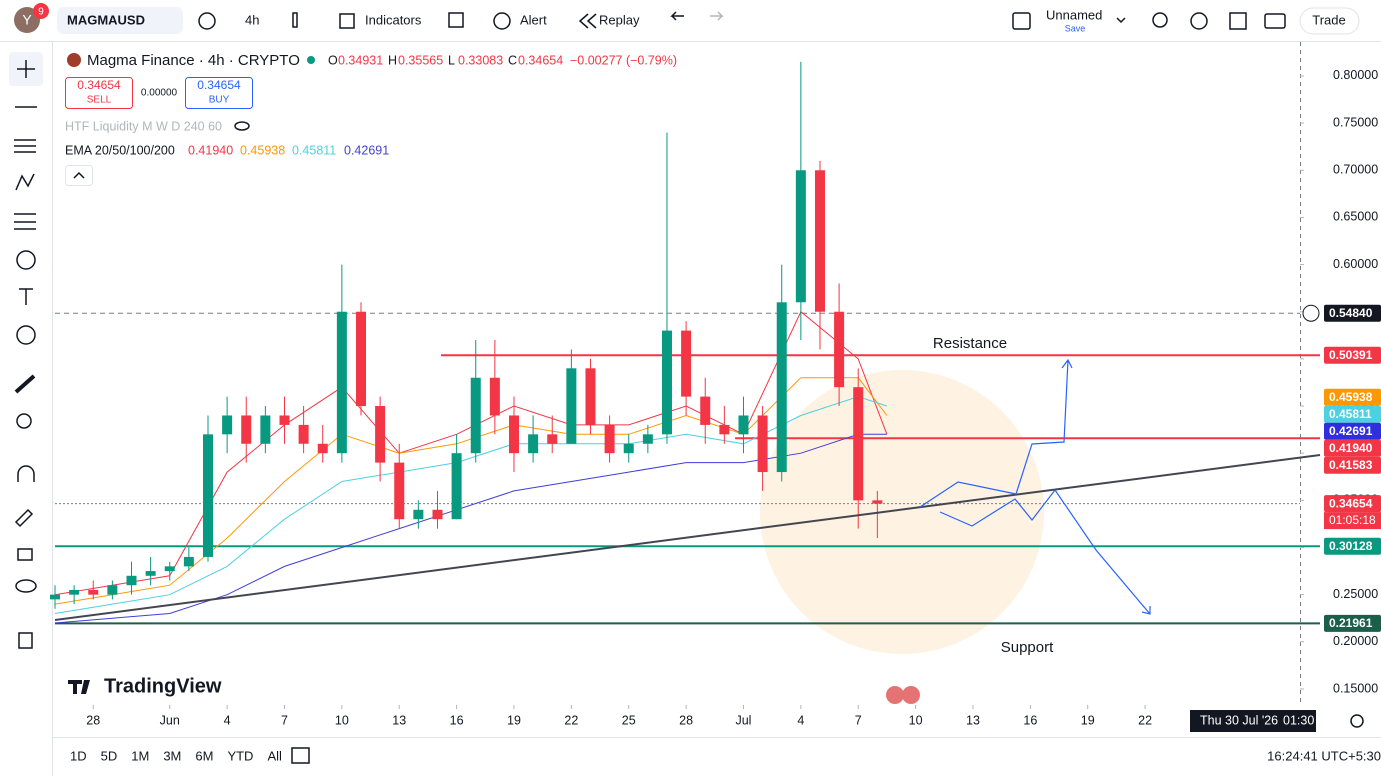 This screenshot has width=1381, height=776. What do you see at coordinates (1275, 21) in the screenshot?
I see `snapshot` at bounding box center [1275, 21].